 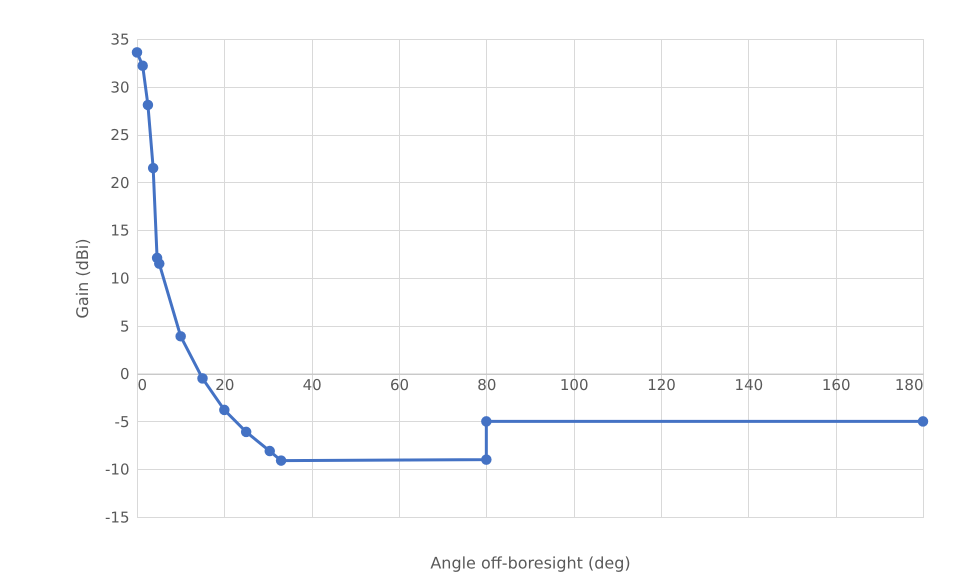 I want to click on y-tick-label: 25, so click(x=120, y=135).